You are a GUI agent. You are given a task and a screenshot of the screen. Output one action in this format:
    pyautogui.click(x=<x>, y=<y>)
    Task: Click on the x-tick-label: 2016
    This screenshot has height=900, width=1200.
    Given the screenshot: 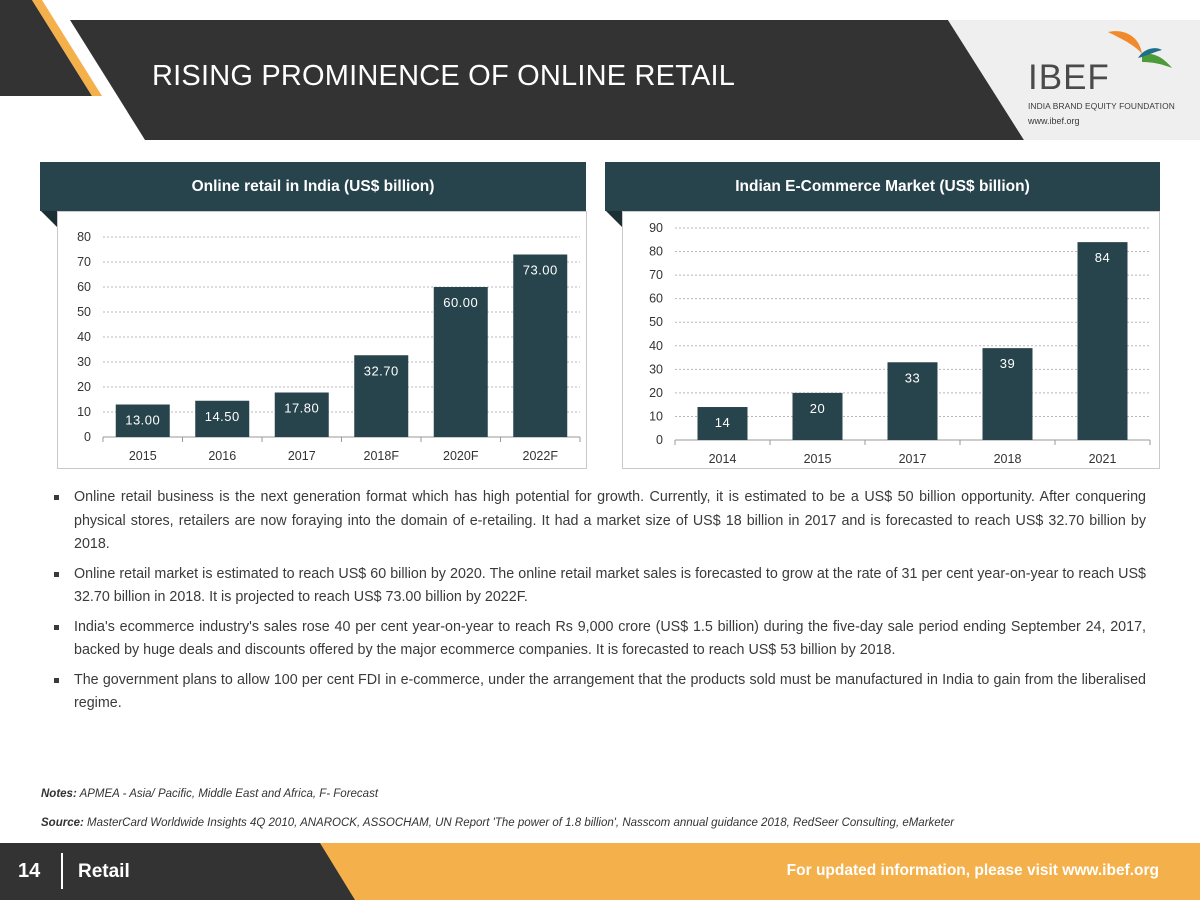 What is the action you would take?
    pyautogui.click(x=222, y=456)
    